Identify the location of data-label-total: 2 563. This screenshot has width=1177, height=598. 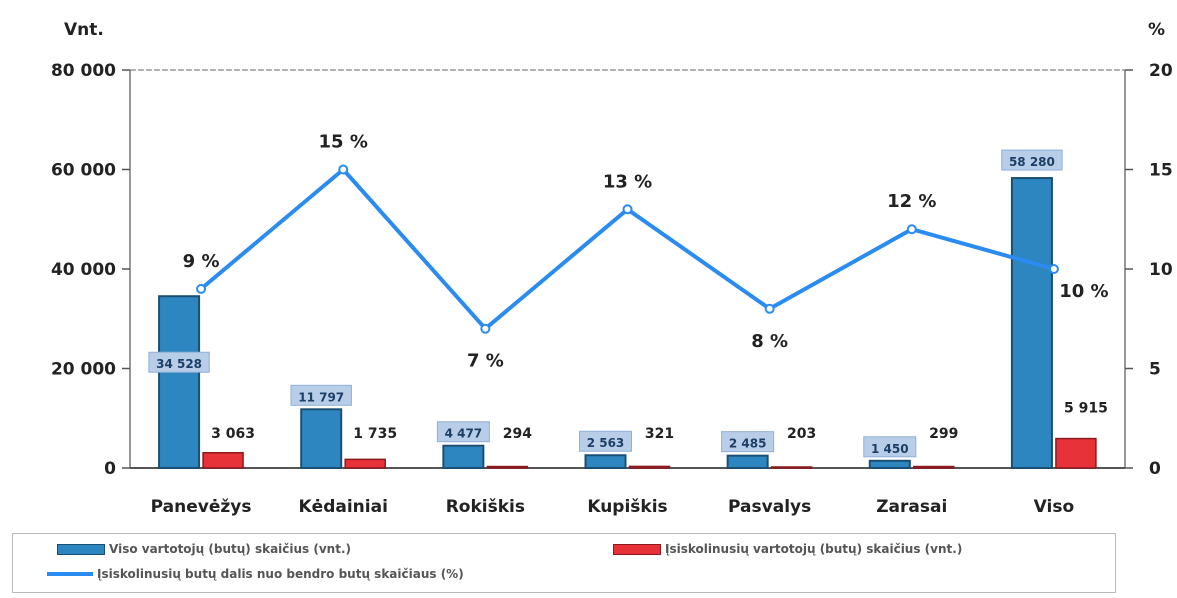
(606, 443).